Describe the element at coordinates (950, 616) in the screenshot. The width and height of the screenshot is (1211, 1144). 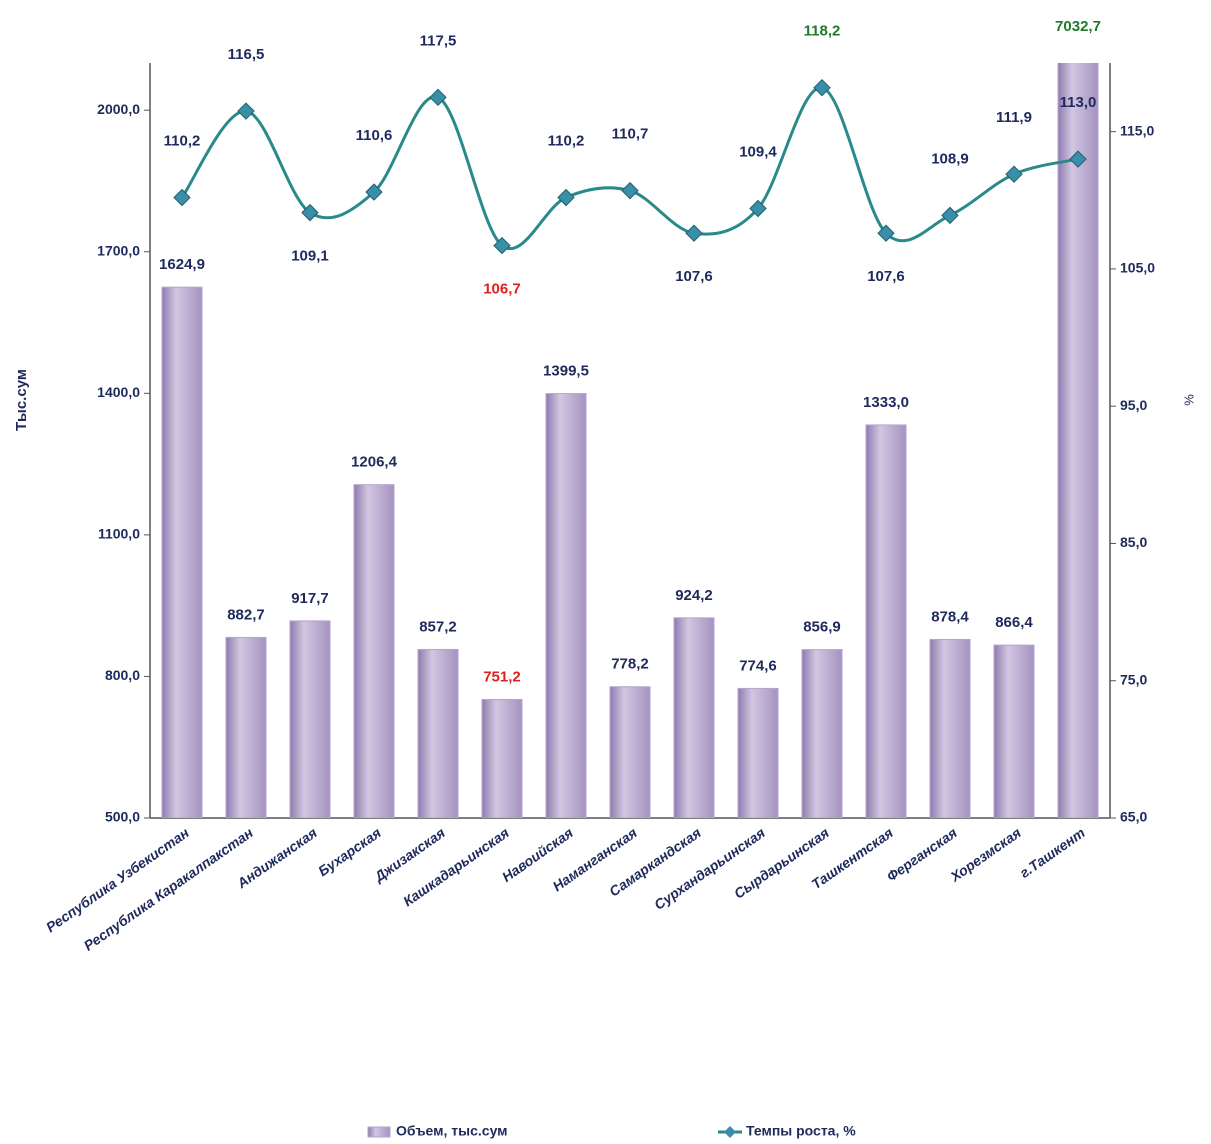
I see `bar-value-label: 878,4` at that location.